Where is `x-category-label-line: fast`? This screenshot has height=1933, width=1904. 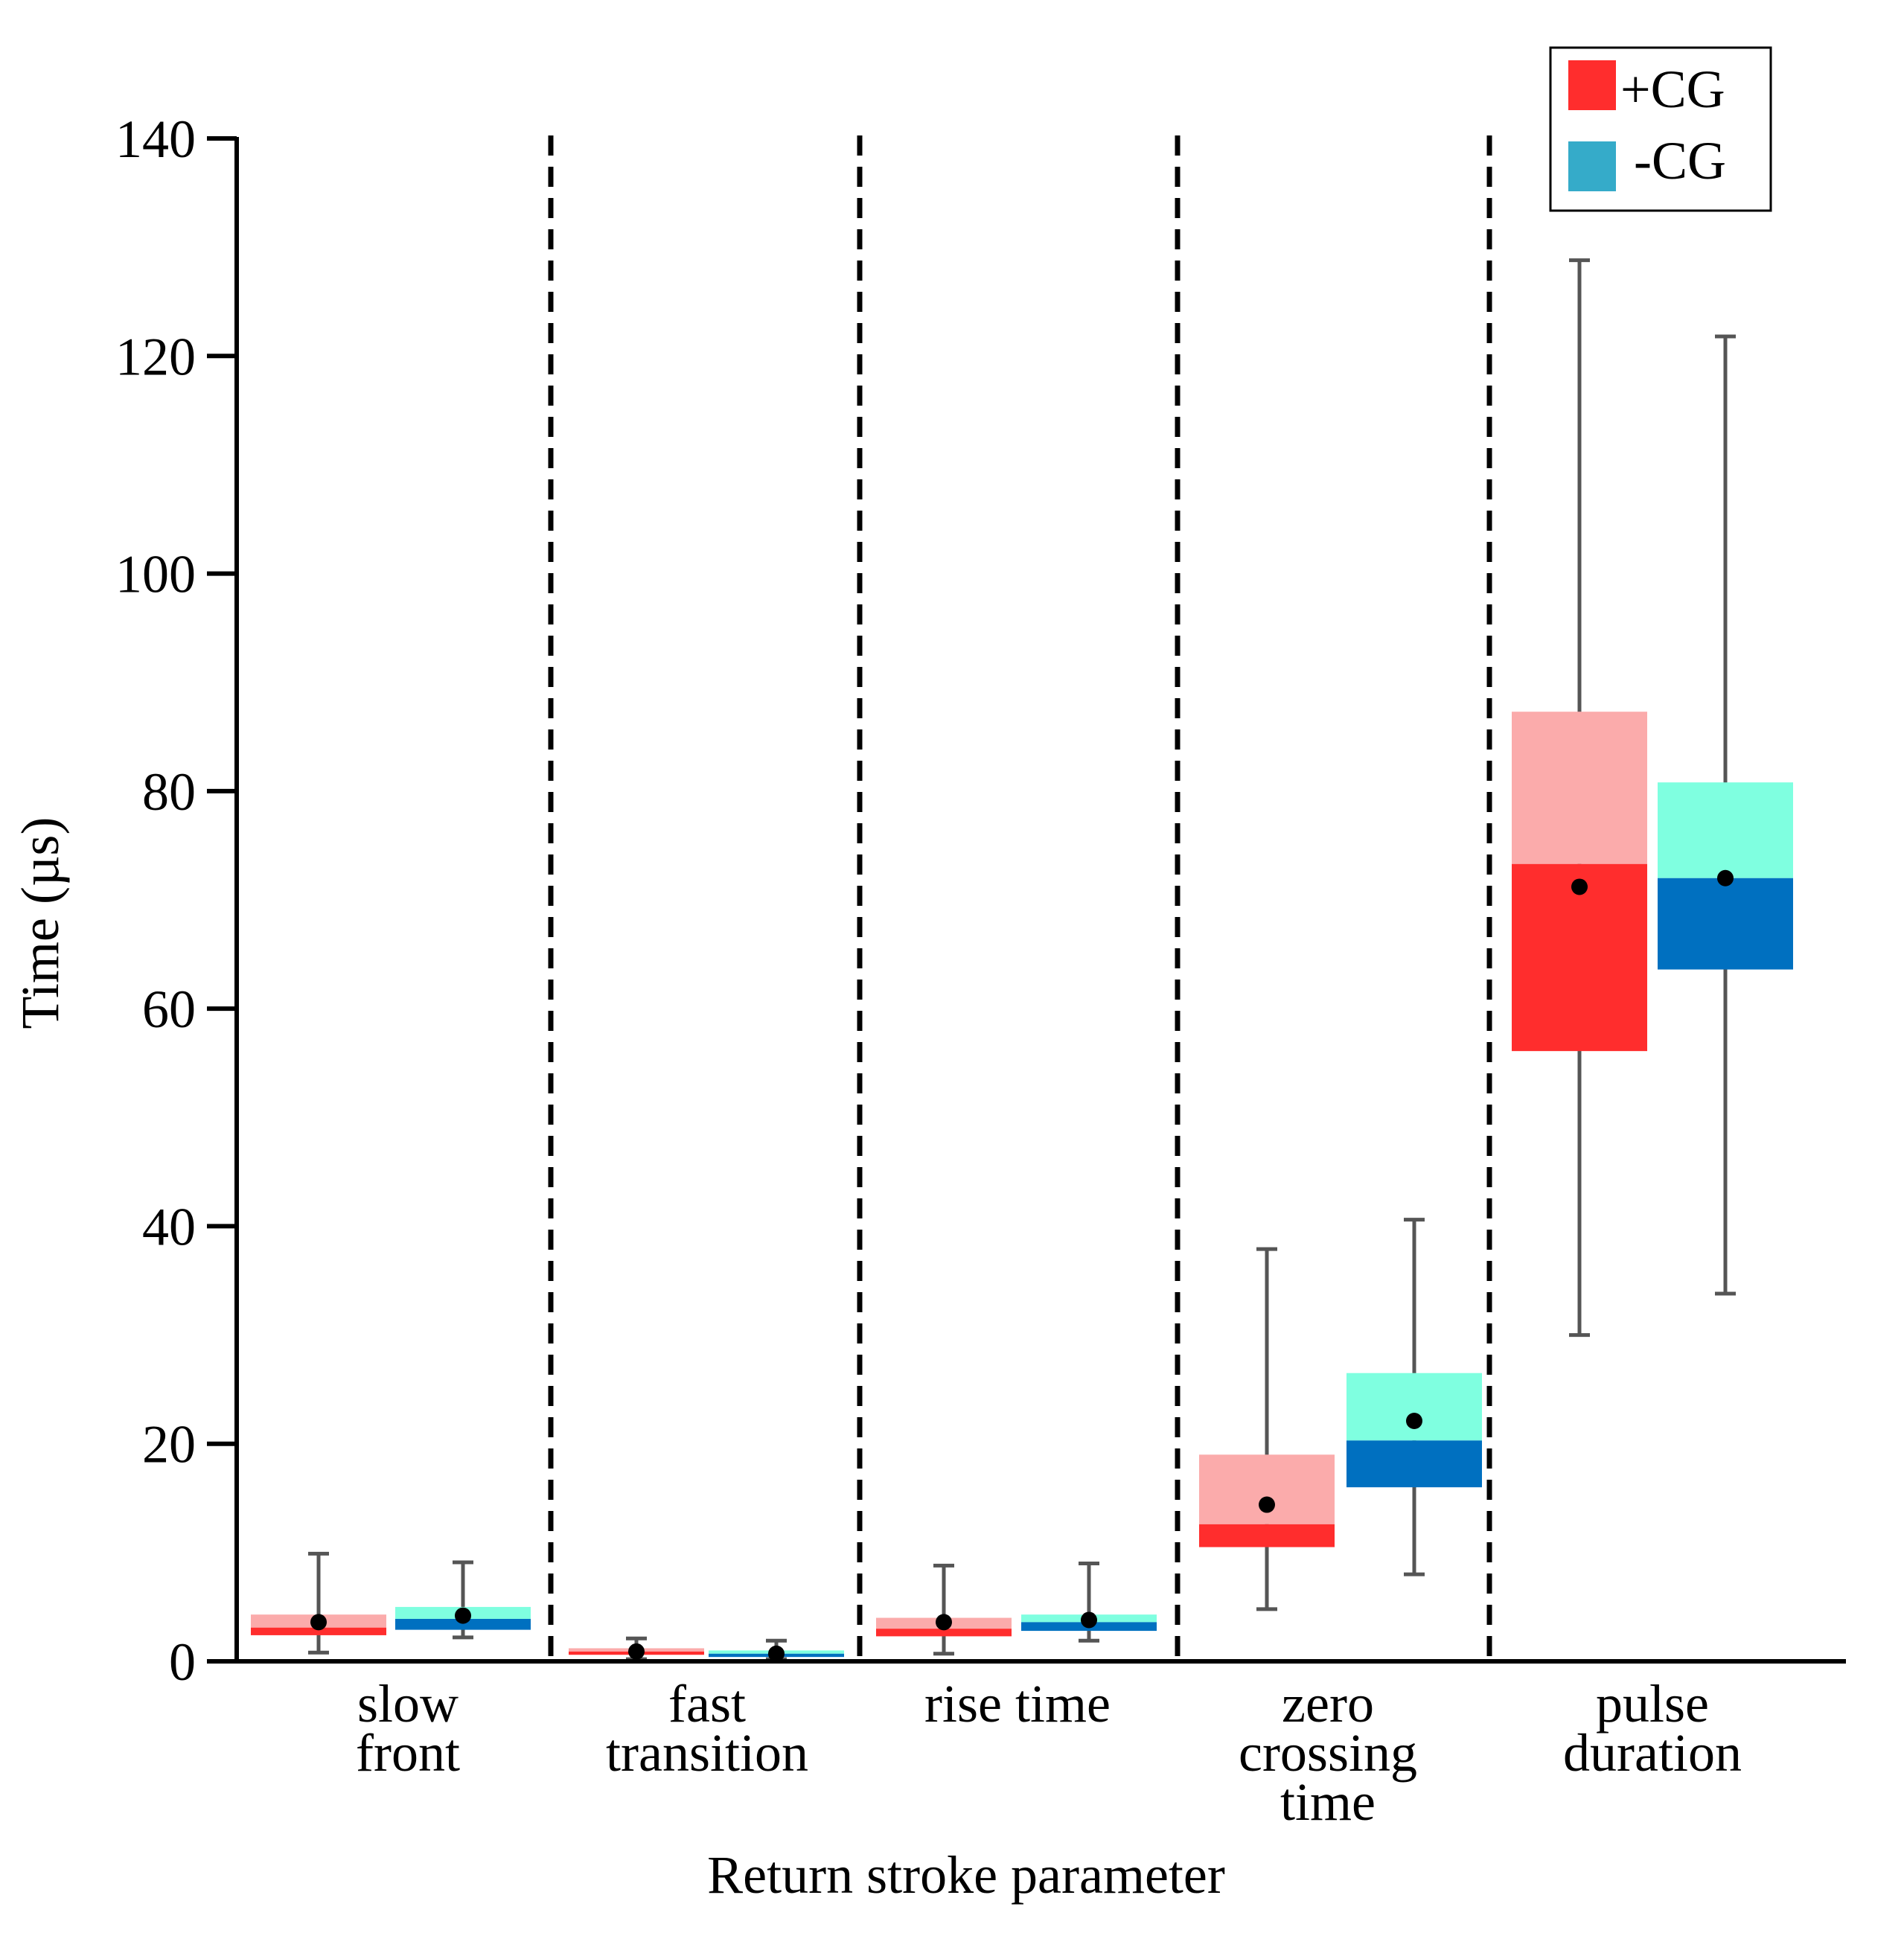 x-category-label-line: fast is located at coordinates (707, 1704).